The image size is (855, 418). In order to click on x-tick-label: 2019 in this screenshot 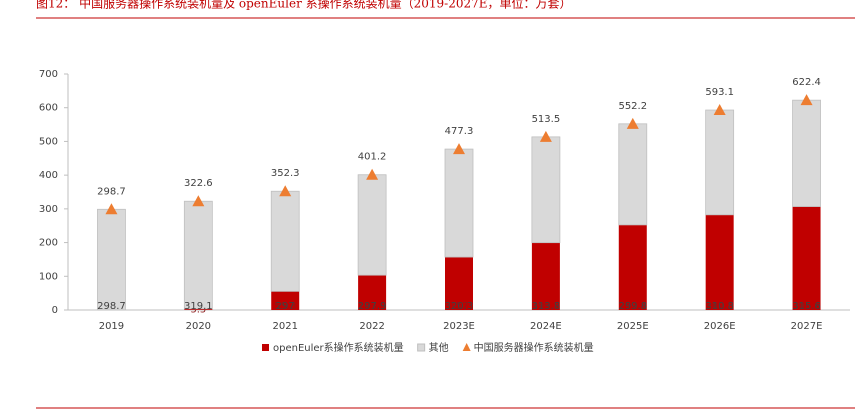, I will do `click(111, 326)`.